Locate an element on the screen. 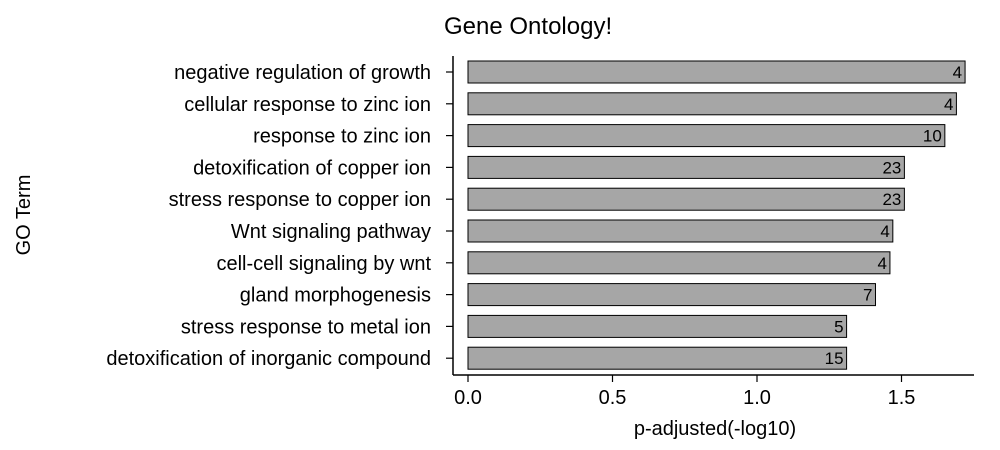 Image resolution: width=1000 pixels, height=450 pixels. category-label: detoxification of copper ion is located at coordinates (312, 168).